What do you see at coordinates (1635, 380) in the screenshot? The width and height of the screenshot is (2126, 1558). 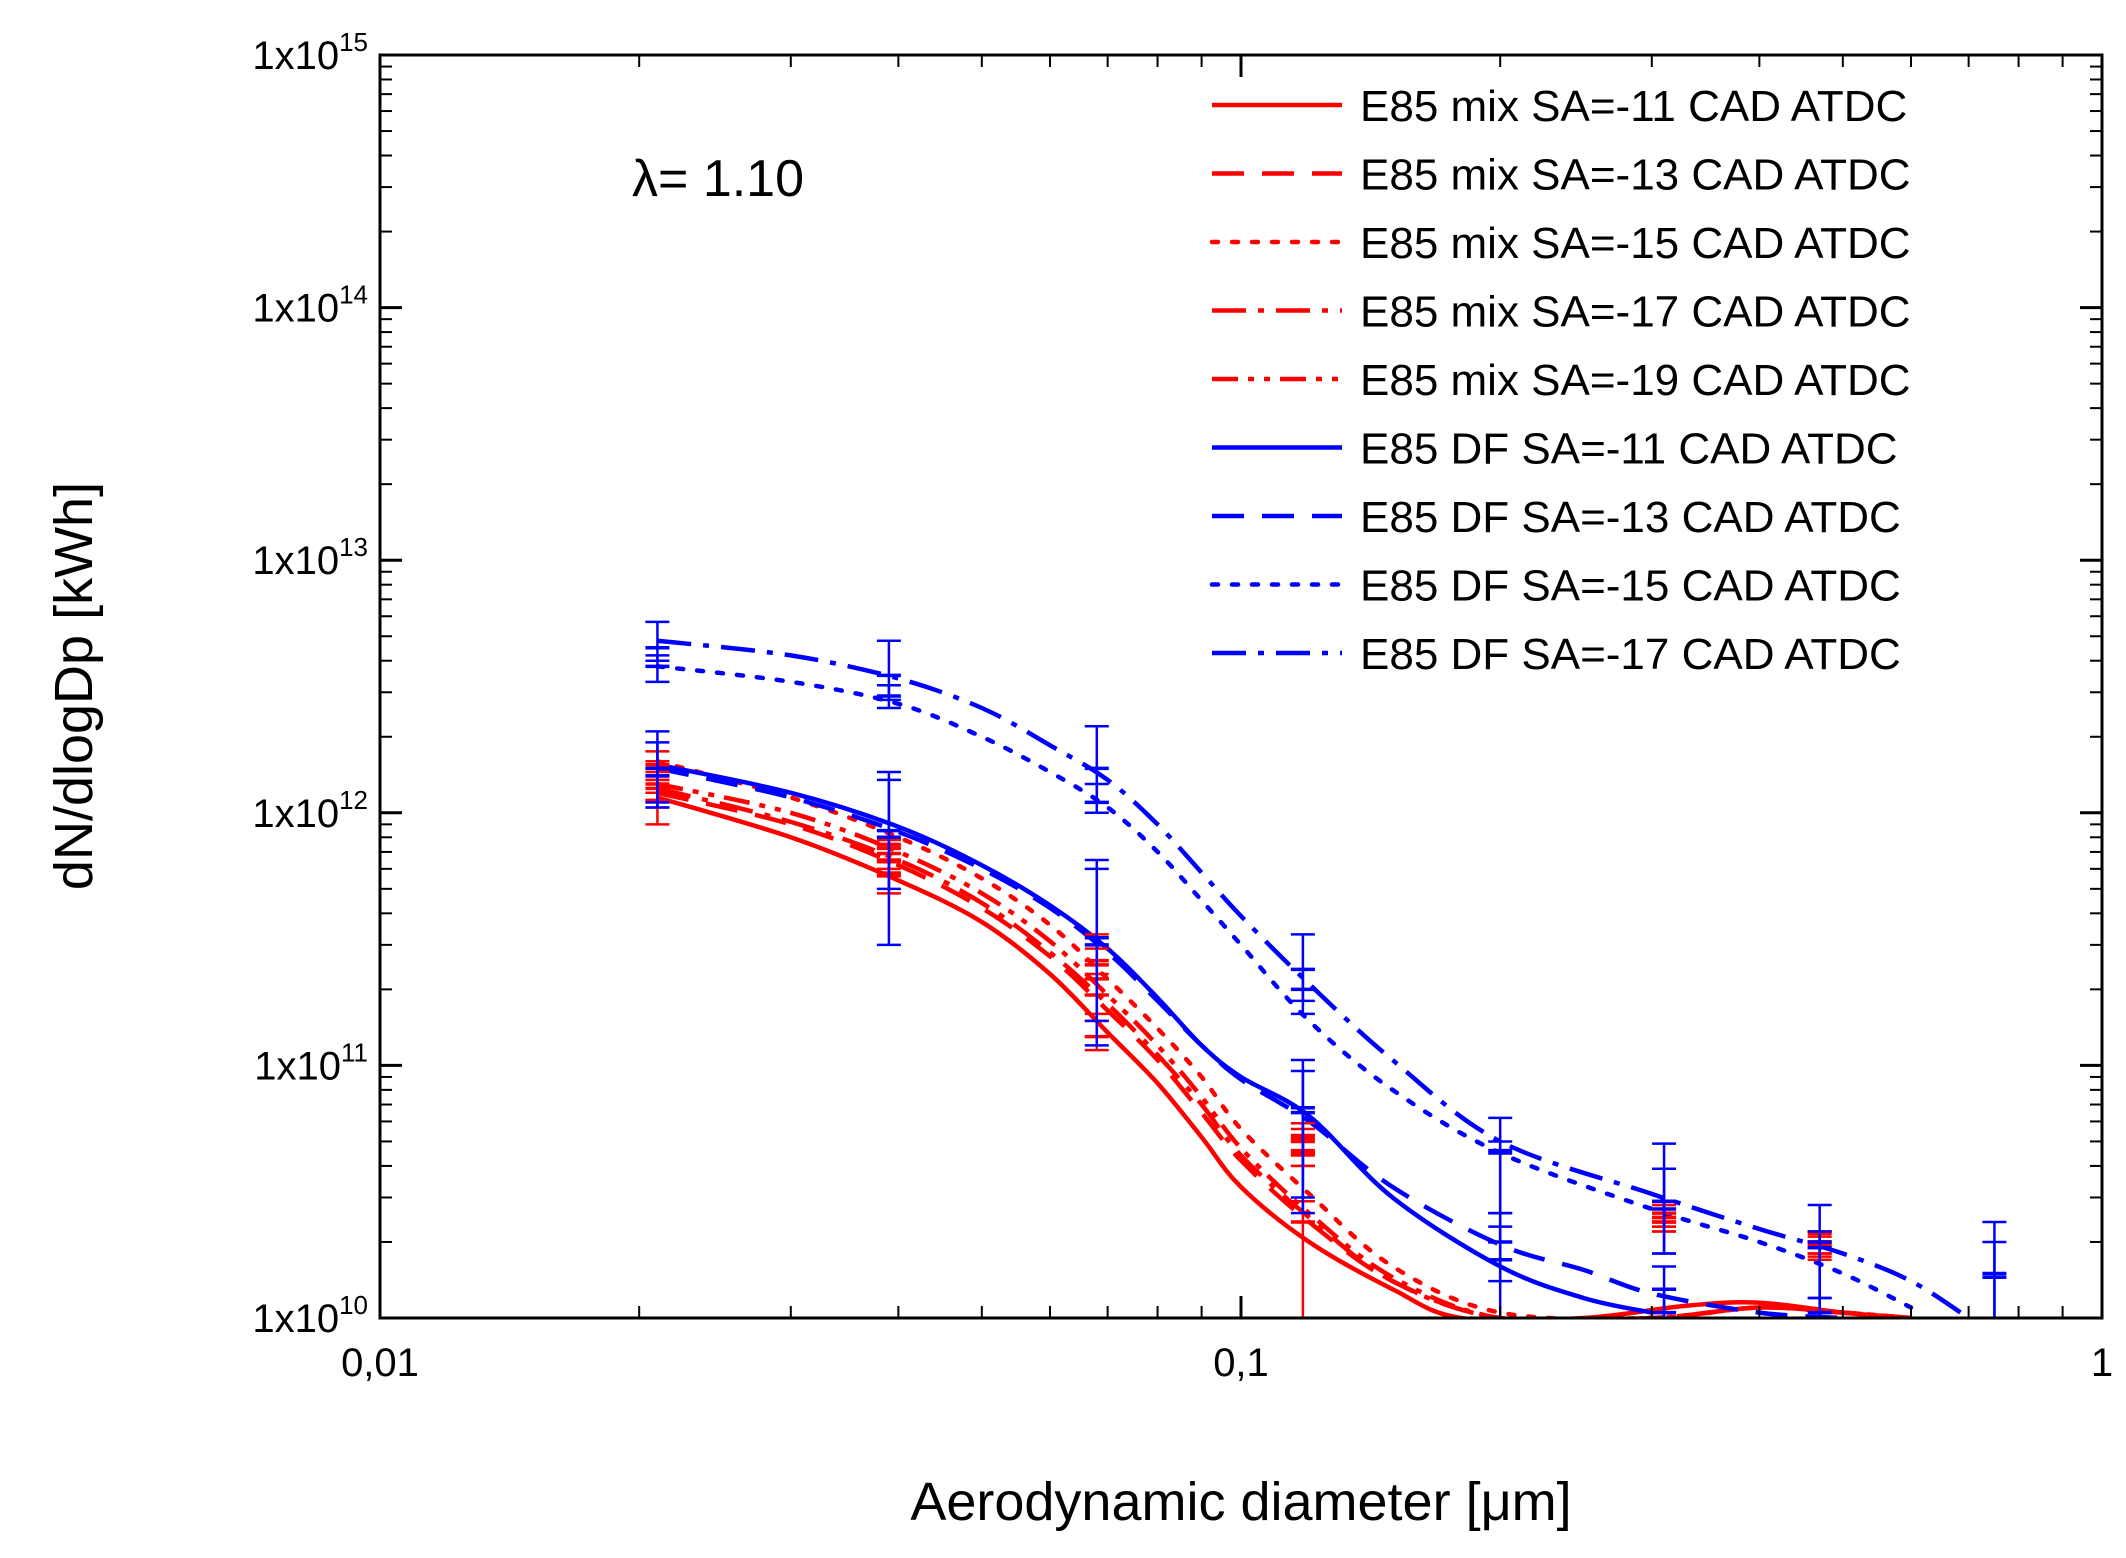 I see `legend-label-5: E85 mix SA=-19 CAD ATDC` at bounding box center [1635, 380].